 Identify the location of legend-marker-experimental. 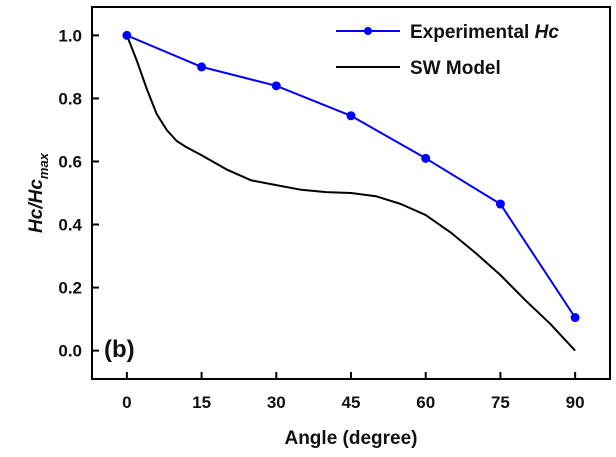
(368, 31).